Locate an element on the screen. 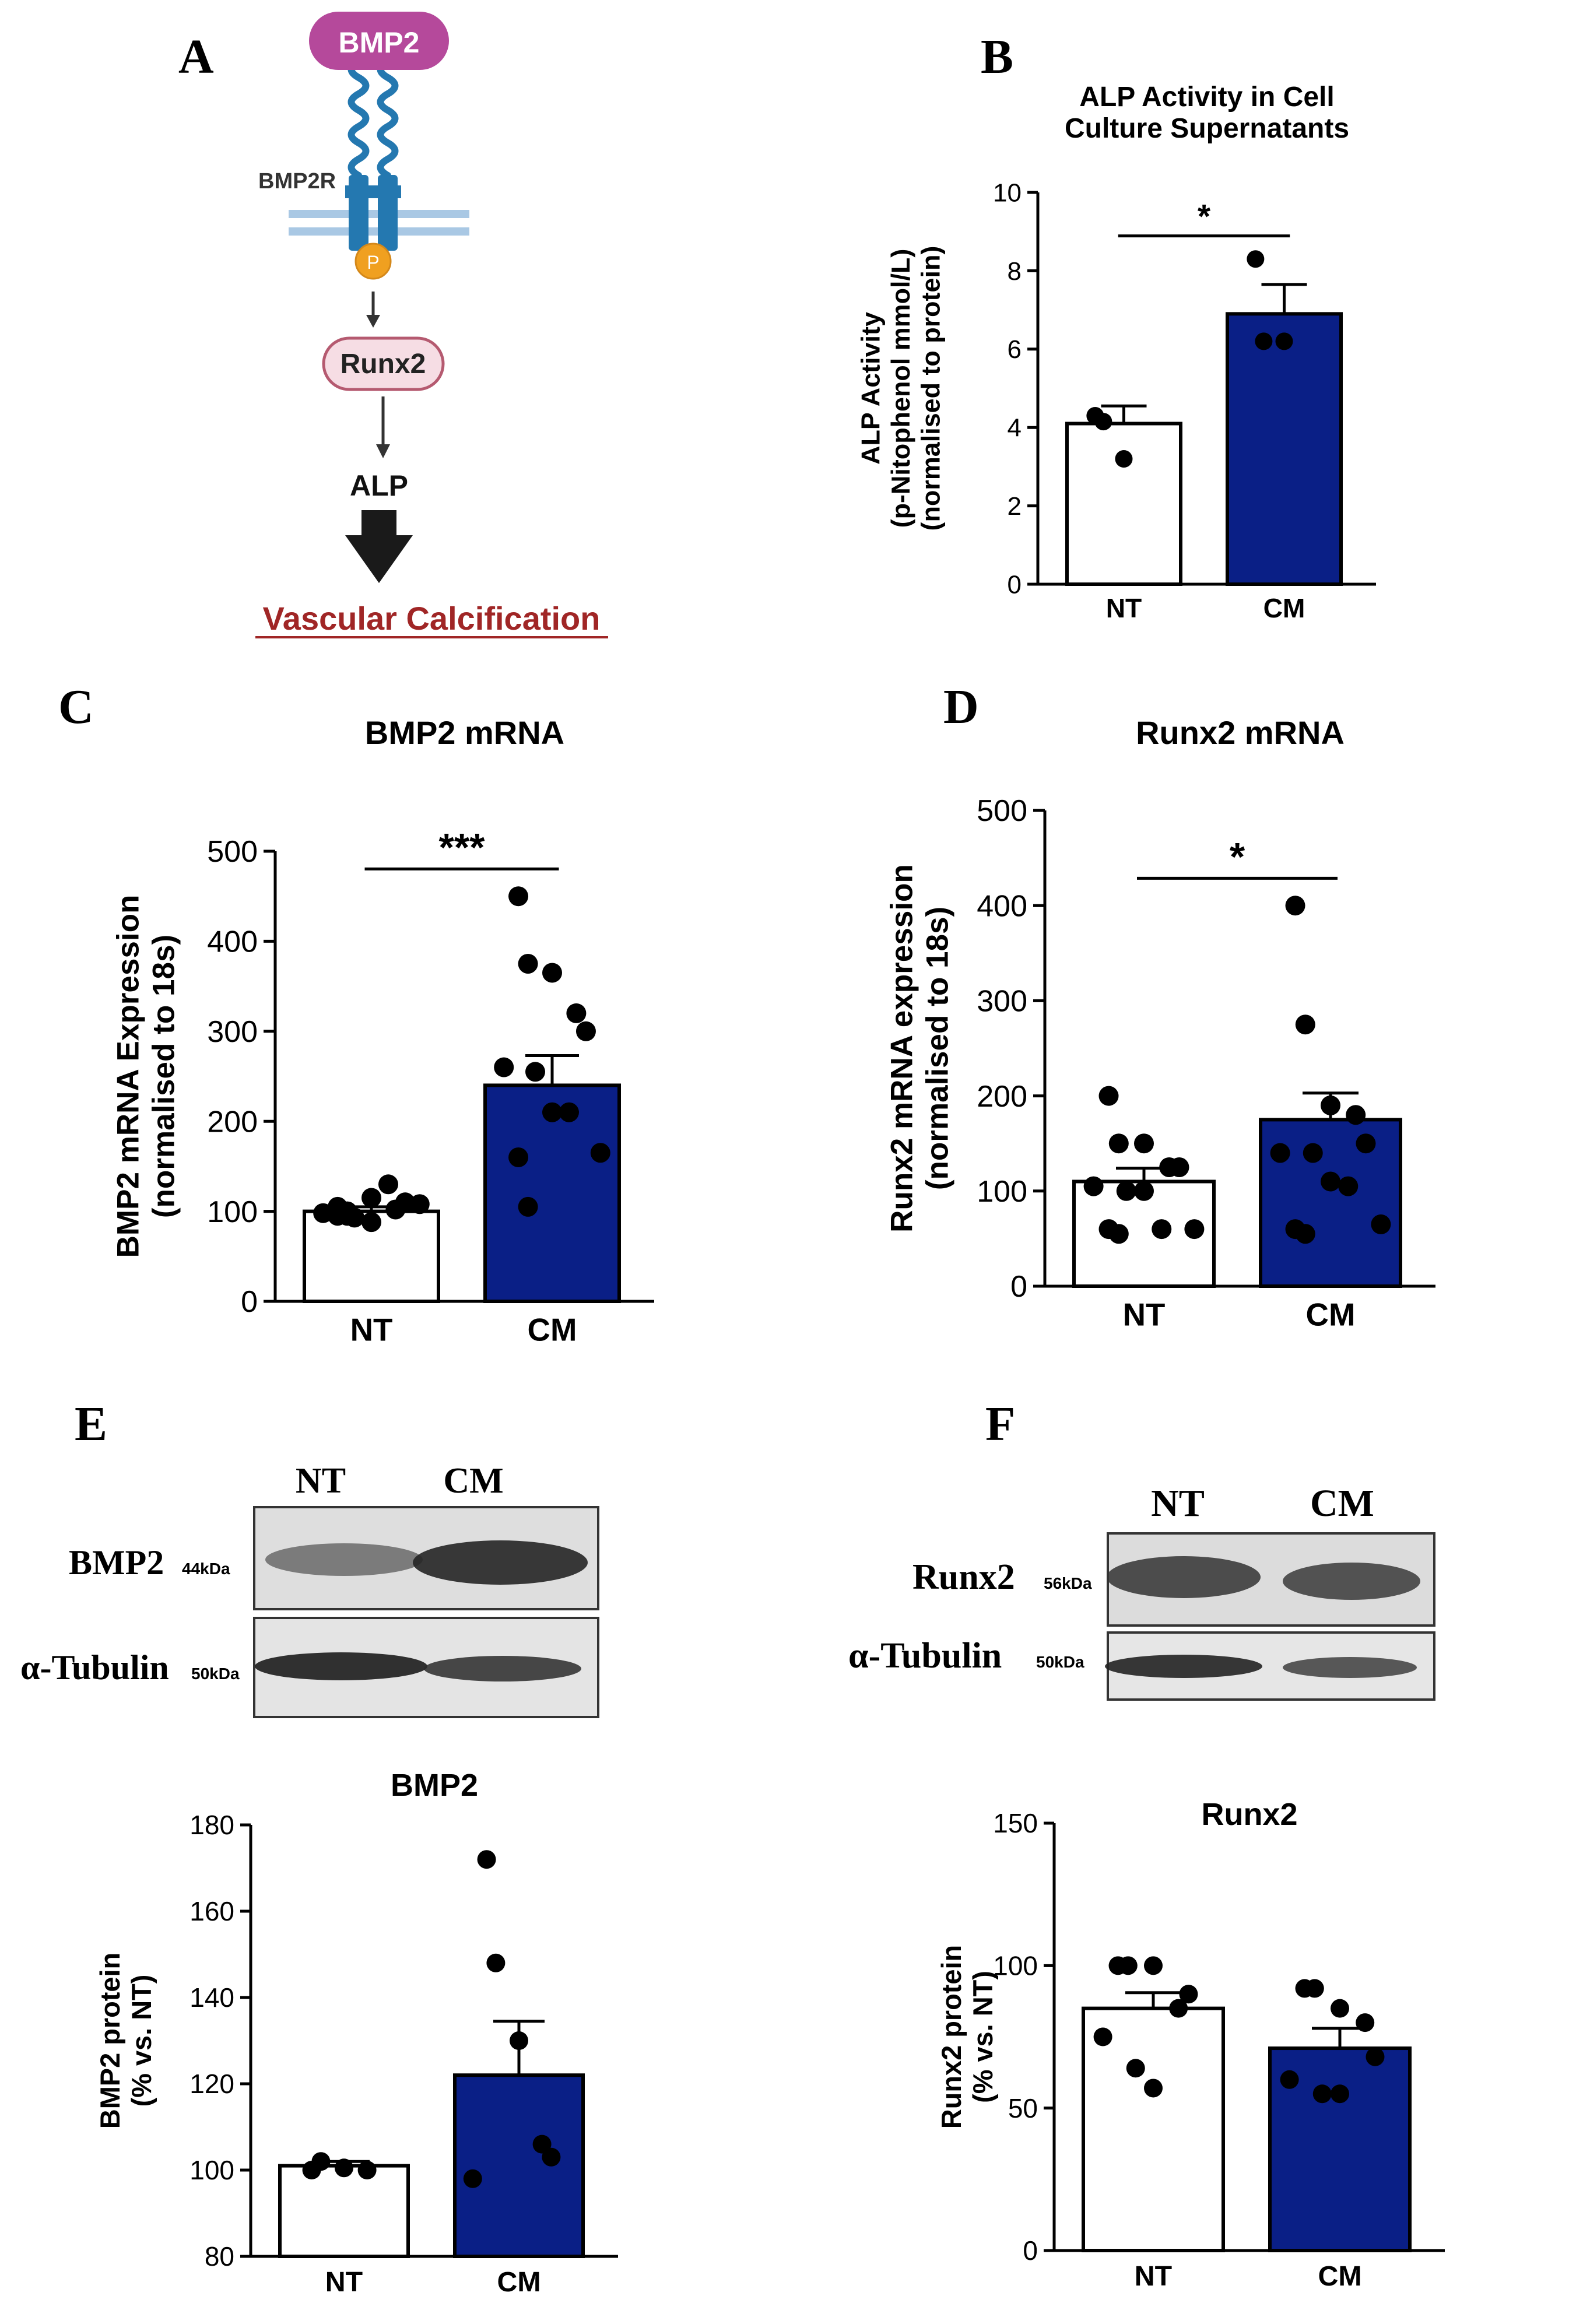 Image resolution: width=1569 pixels, height=2324 pixels. chart-c-y-label-line: BMP2 mRNA Expression is located at coordinates (128, 1076).